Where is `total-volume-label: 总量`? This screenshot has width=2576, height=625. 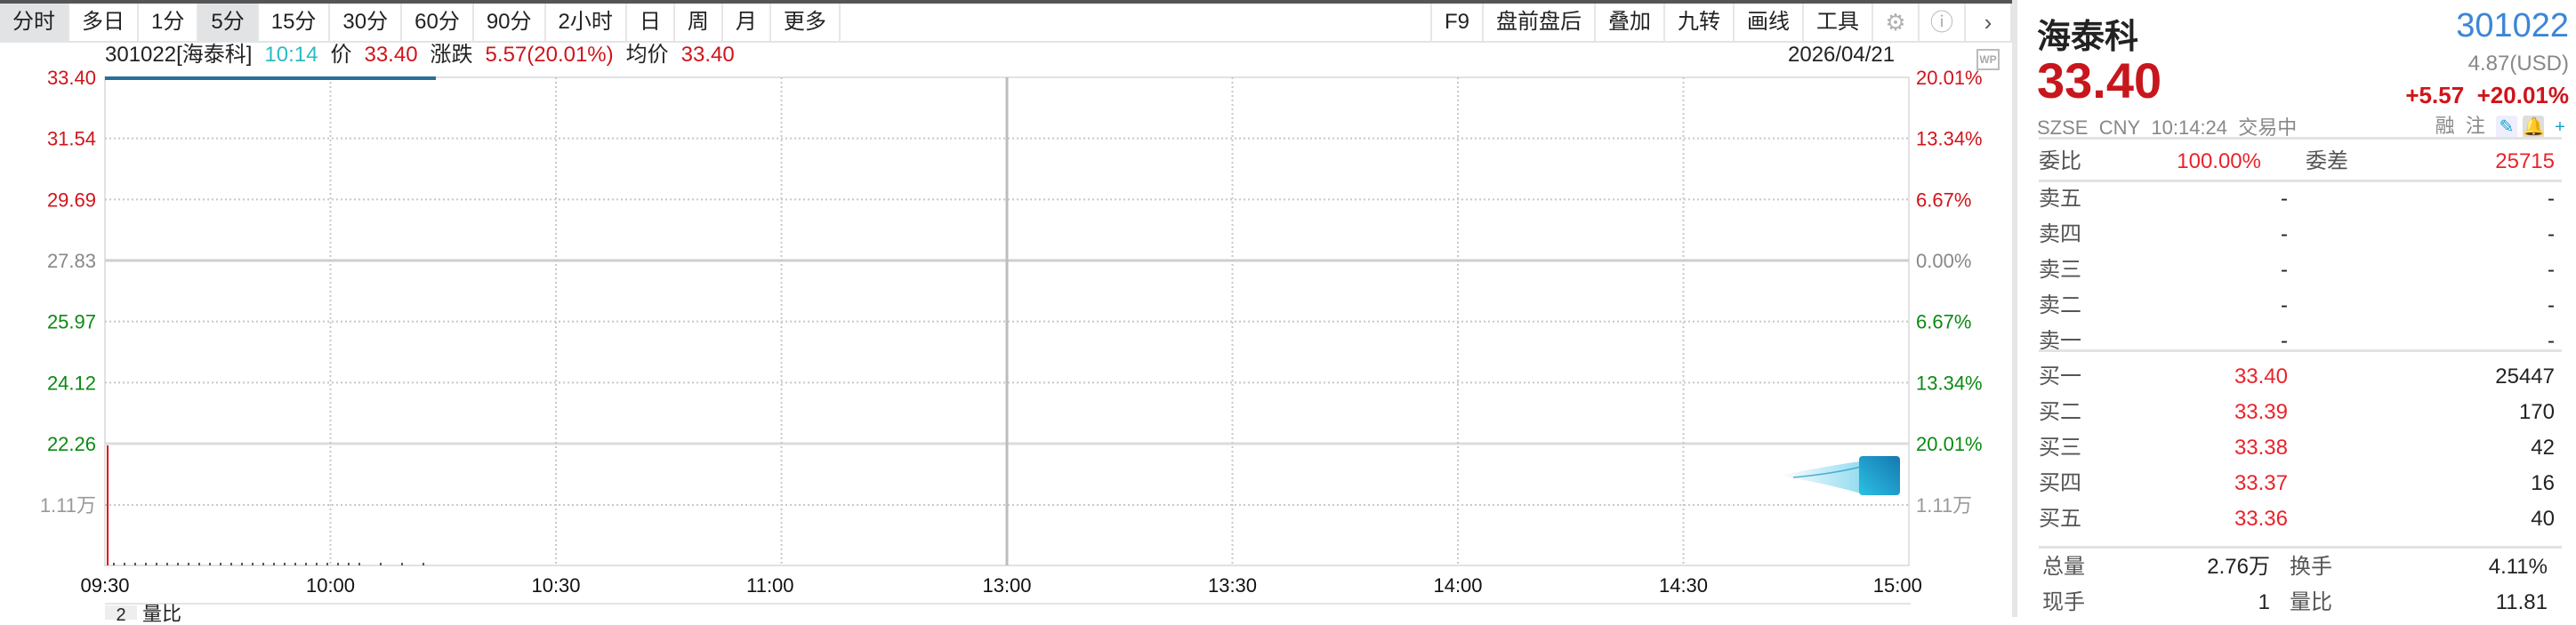
total-volume-label: 总量 is located at coordinates (2063, 567).